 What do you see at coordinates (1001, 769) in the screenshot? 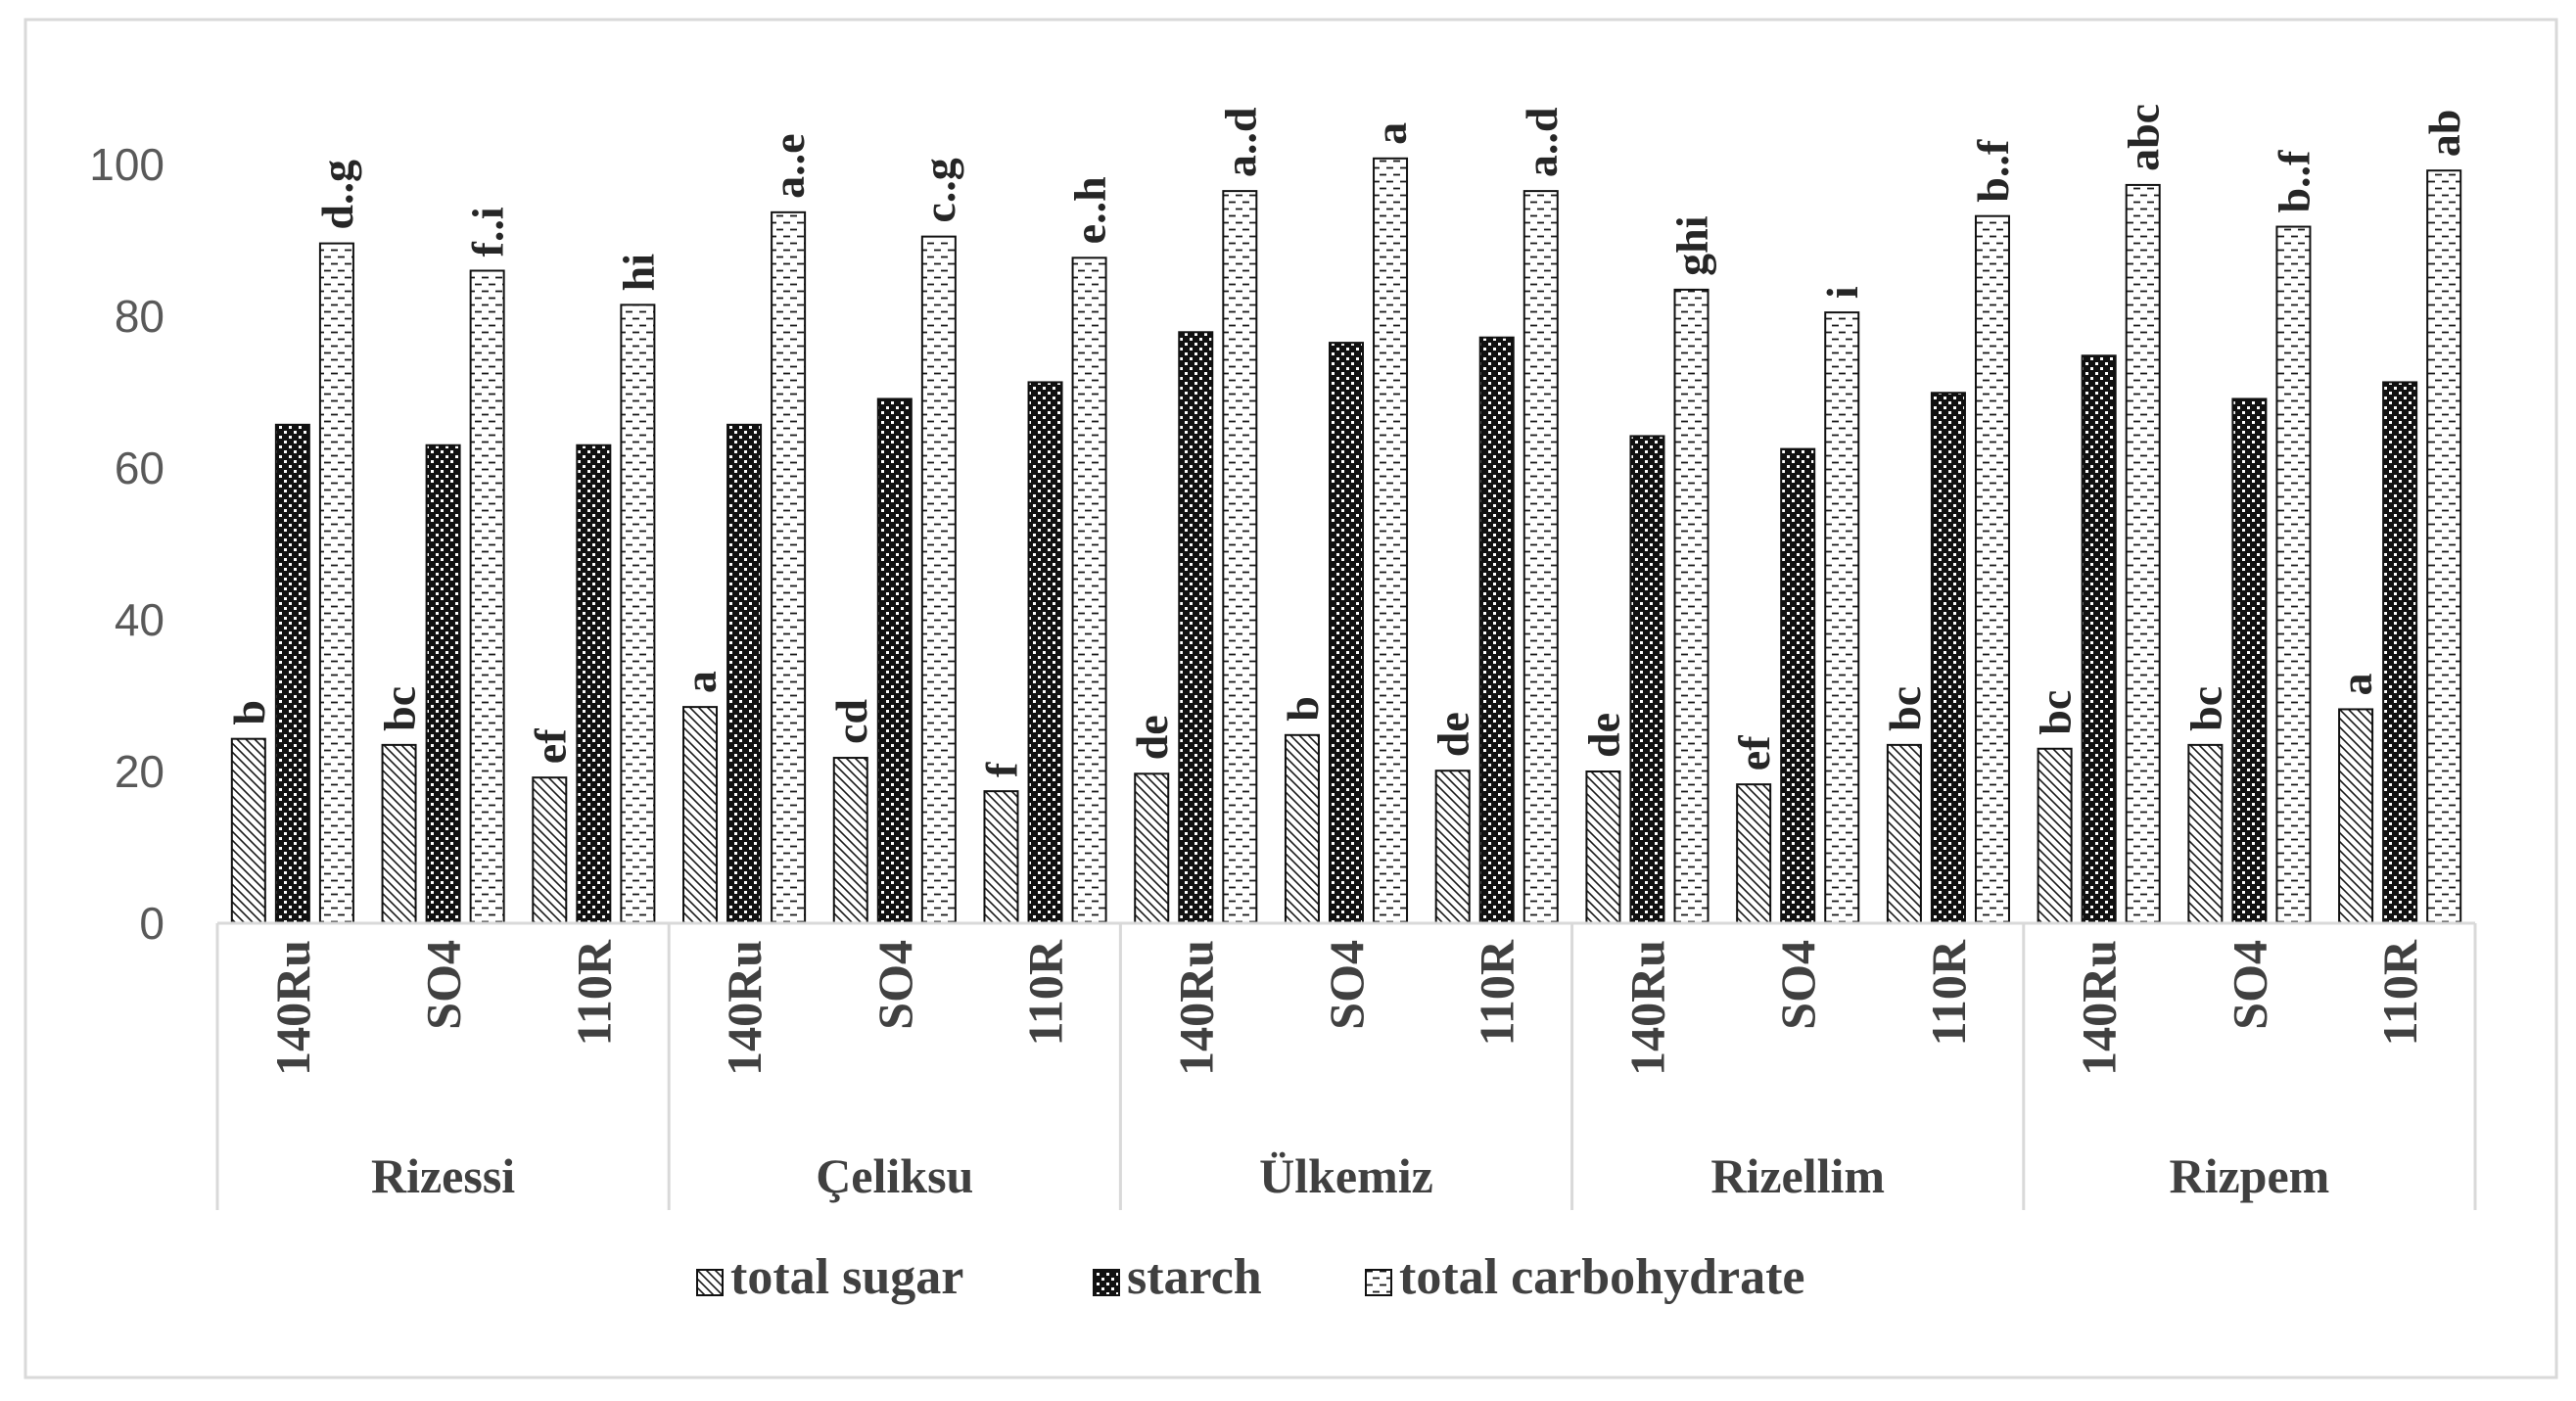
I see `data-label: f` at bounding box center [1001, 769].